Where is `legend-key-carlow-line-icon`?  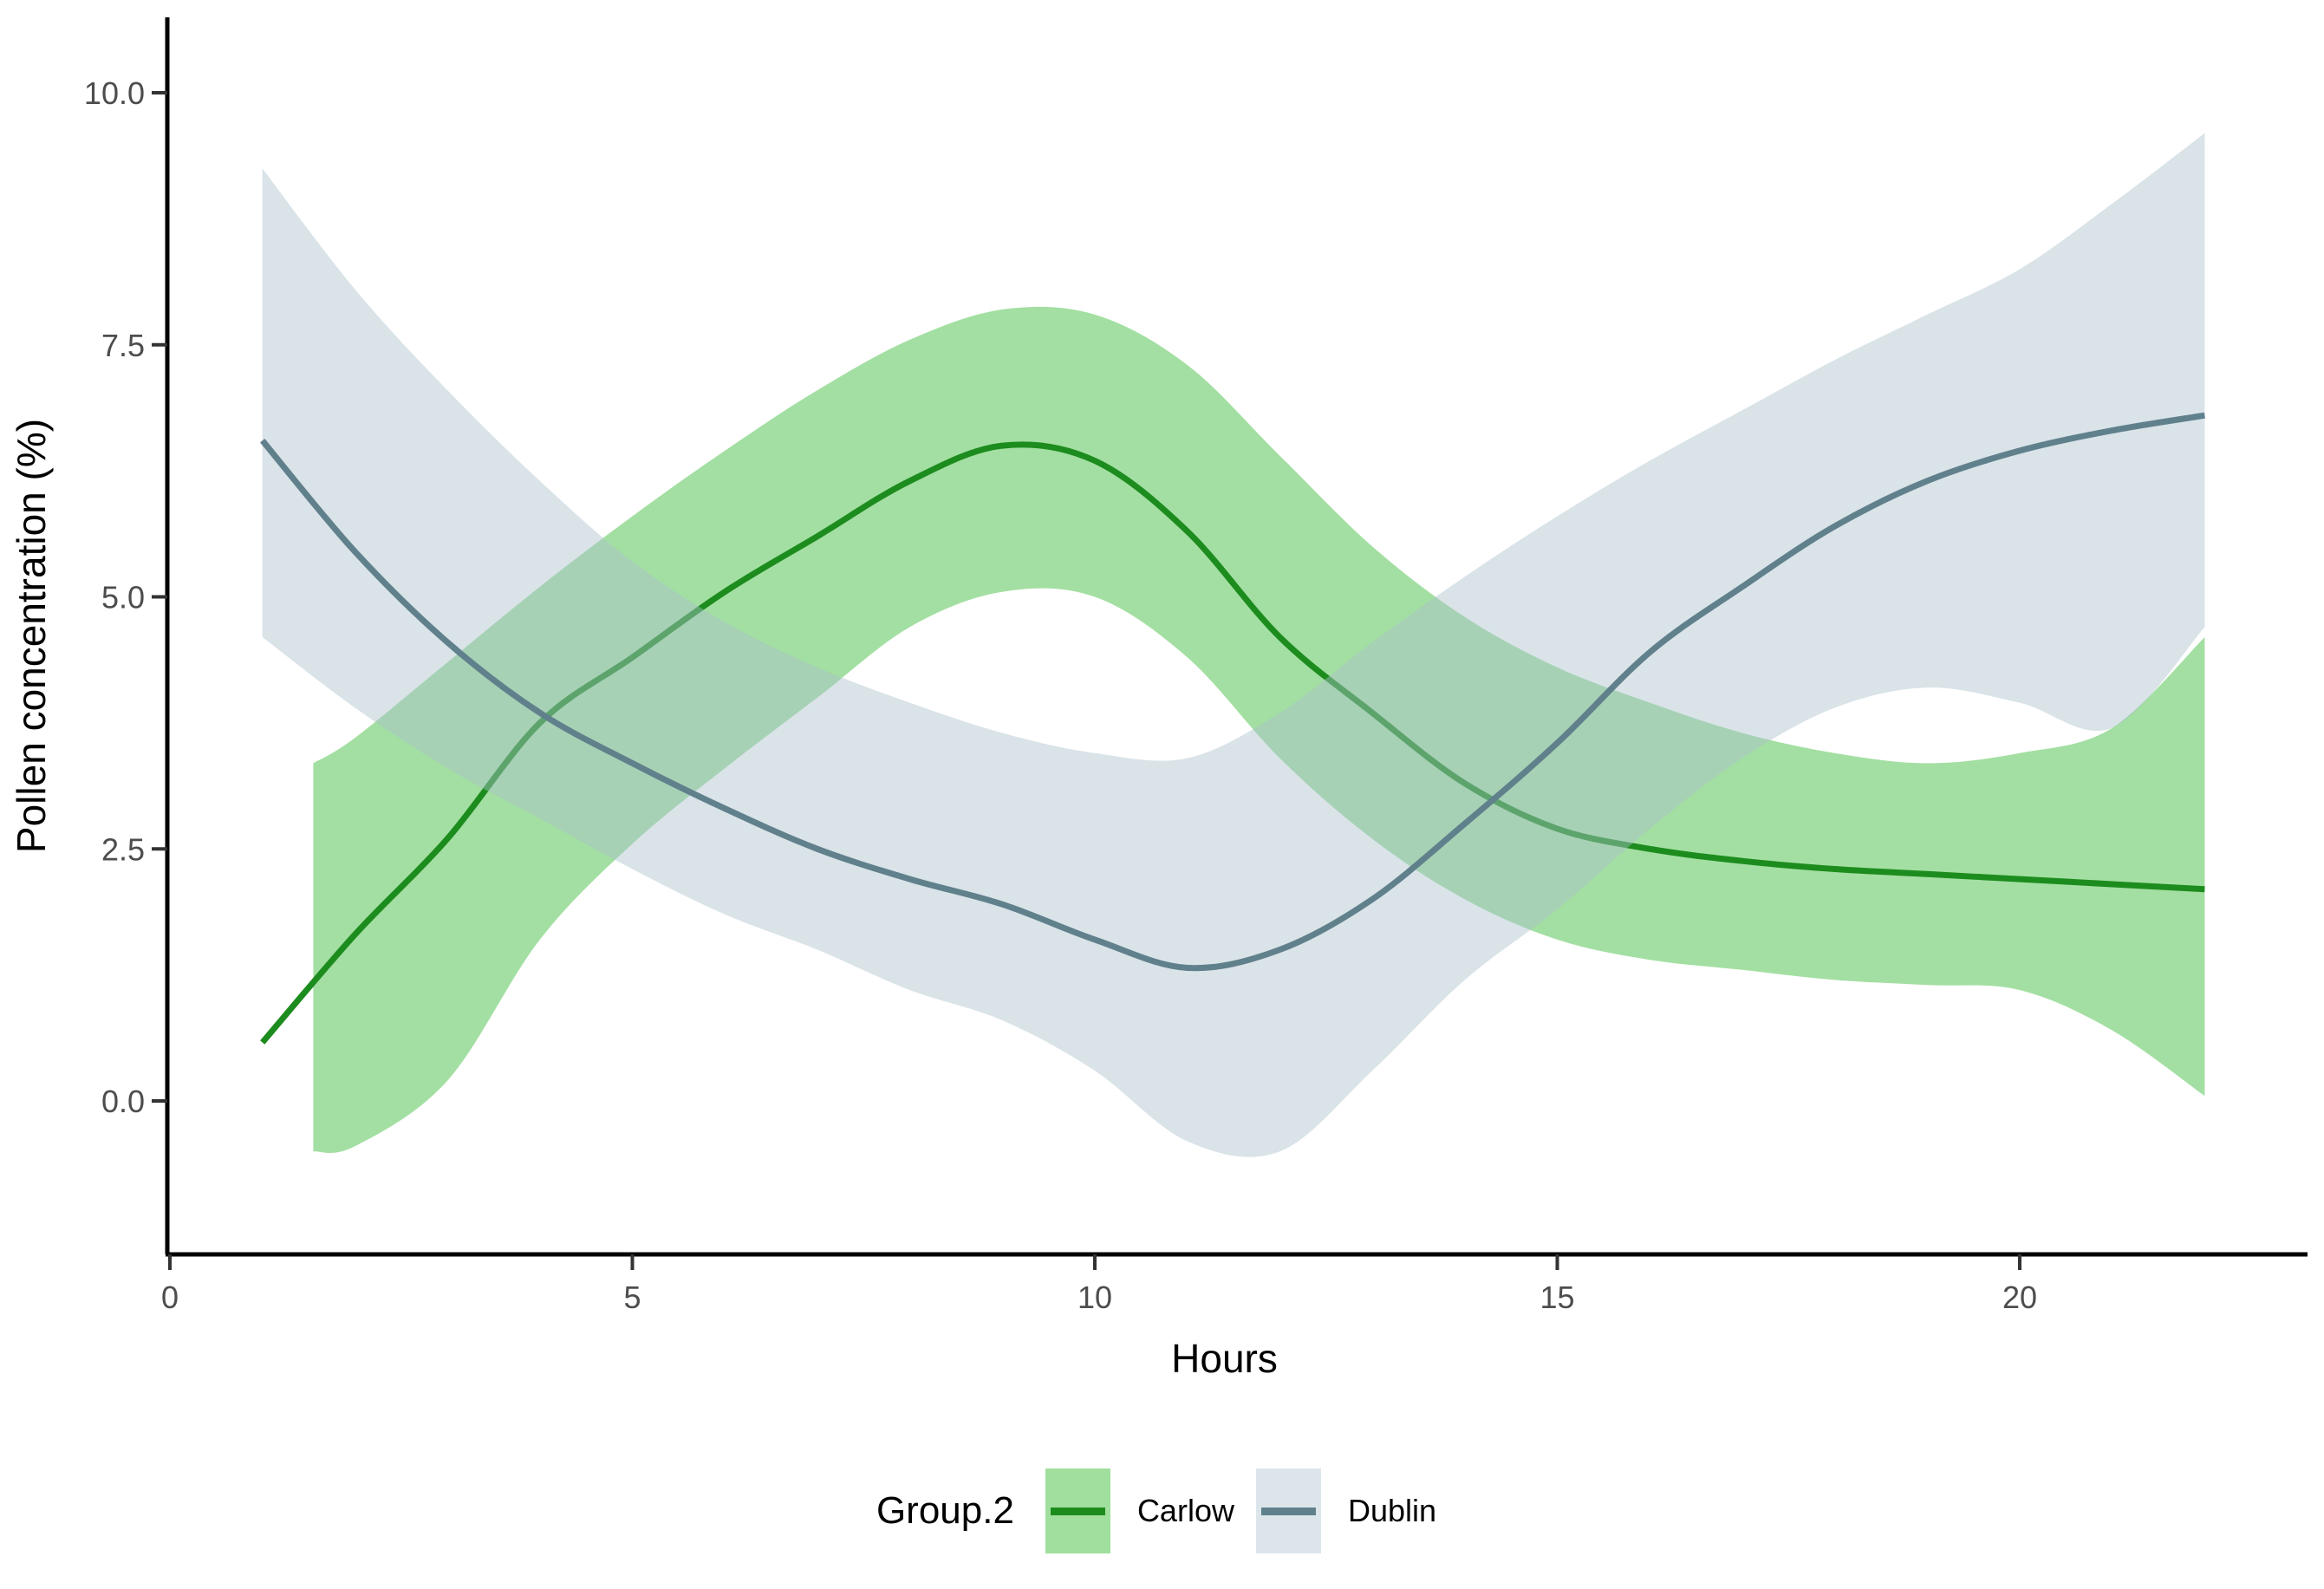
legend-key-carlow-line-icon is located at coordinates (1077, 1511).